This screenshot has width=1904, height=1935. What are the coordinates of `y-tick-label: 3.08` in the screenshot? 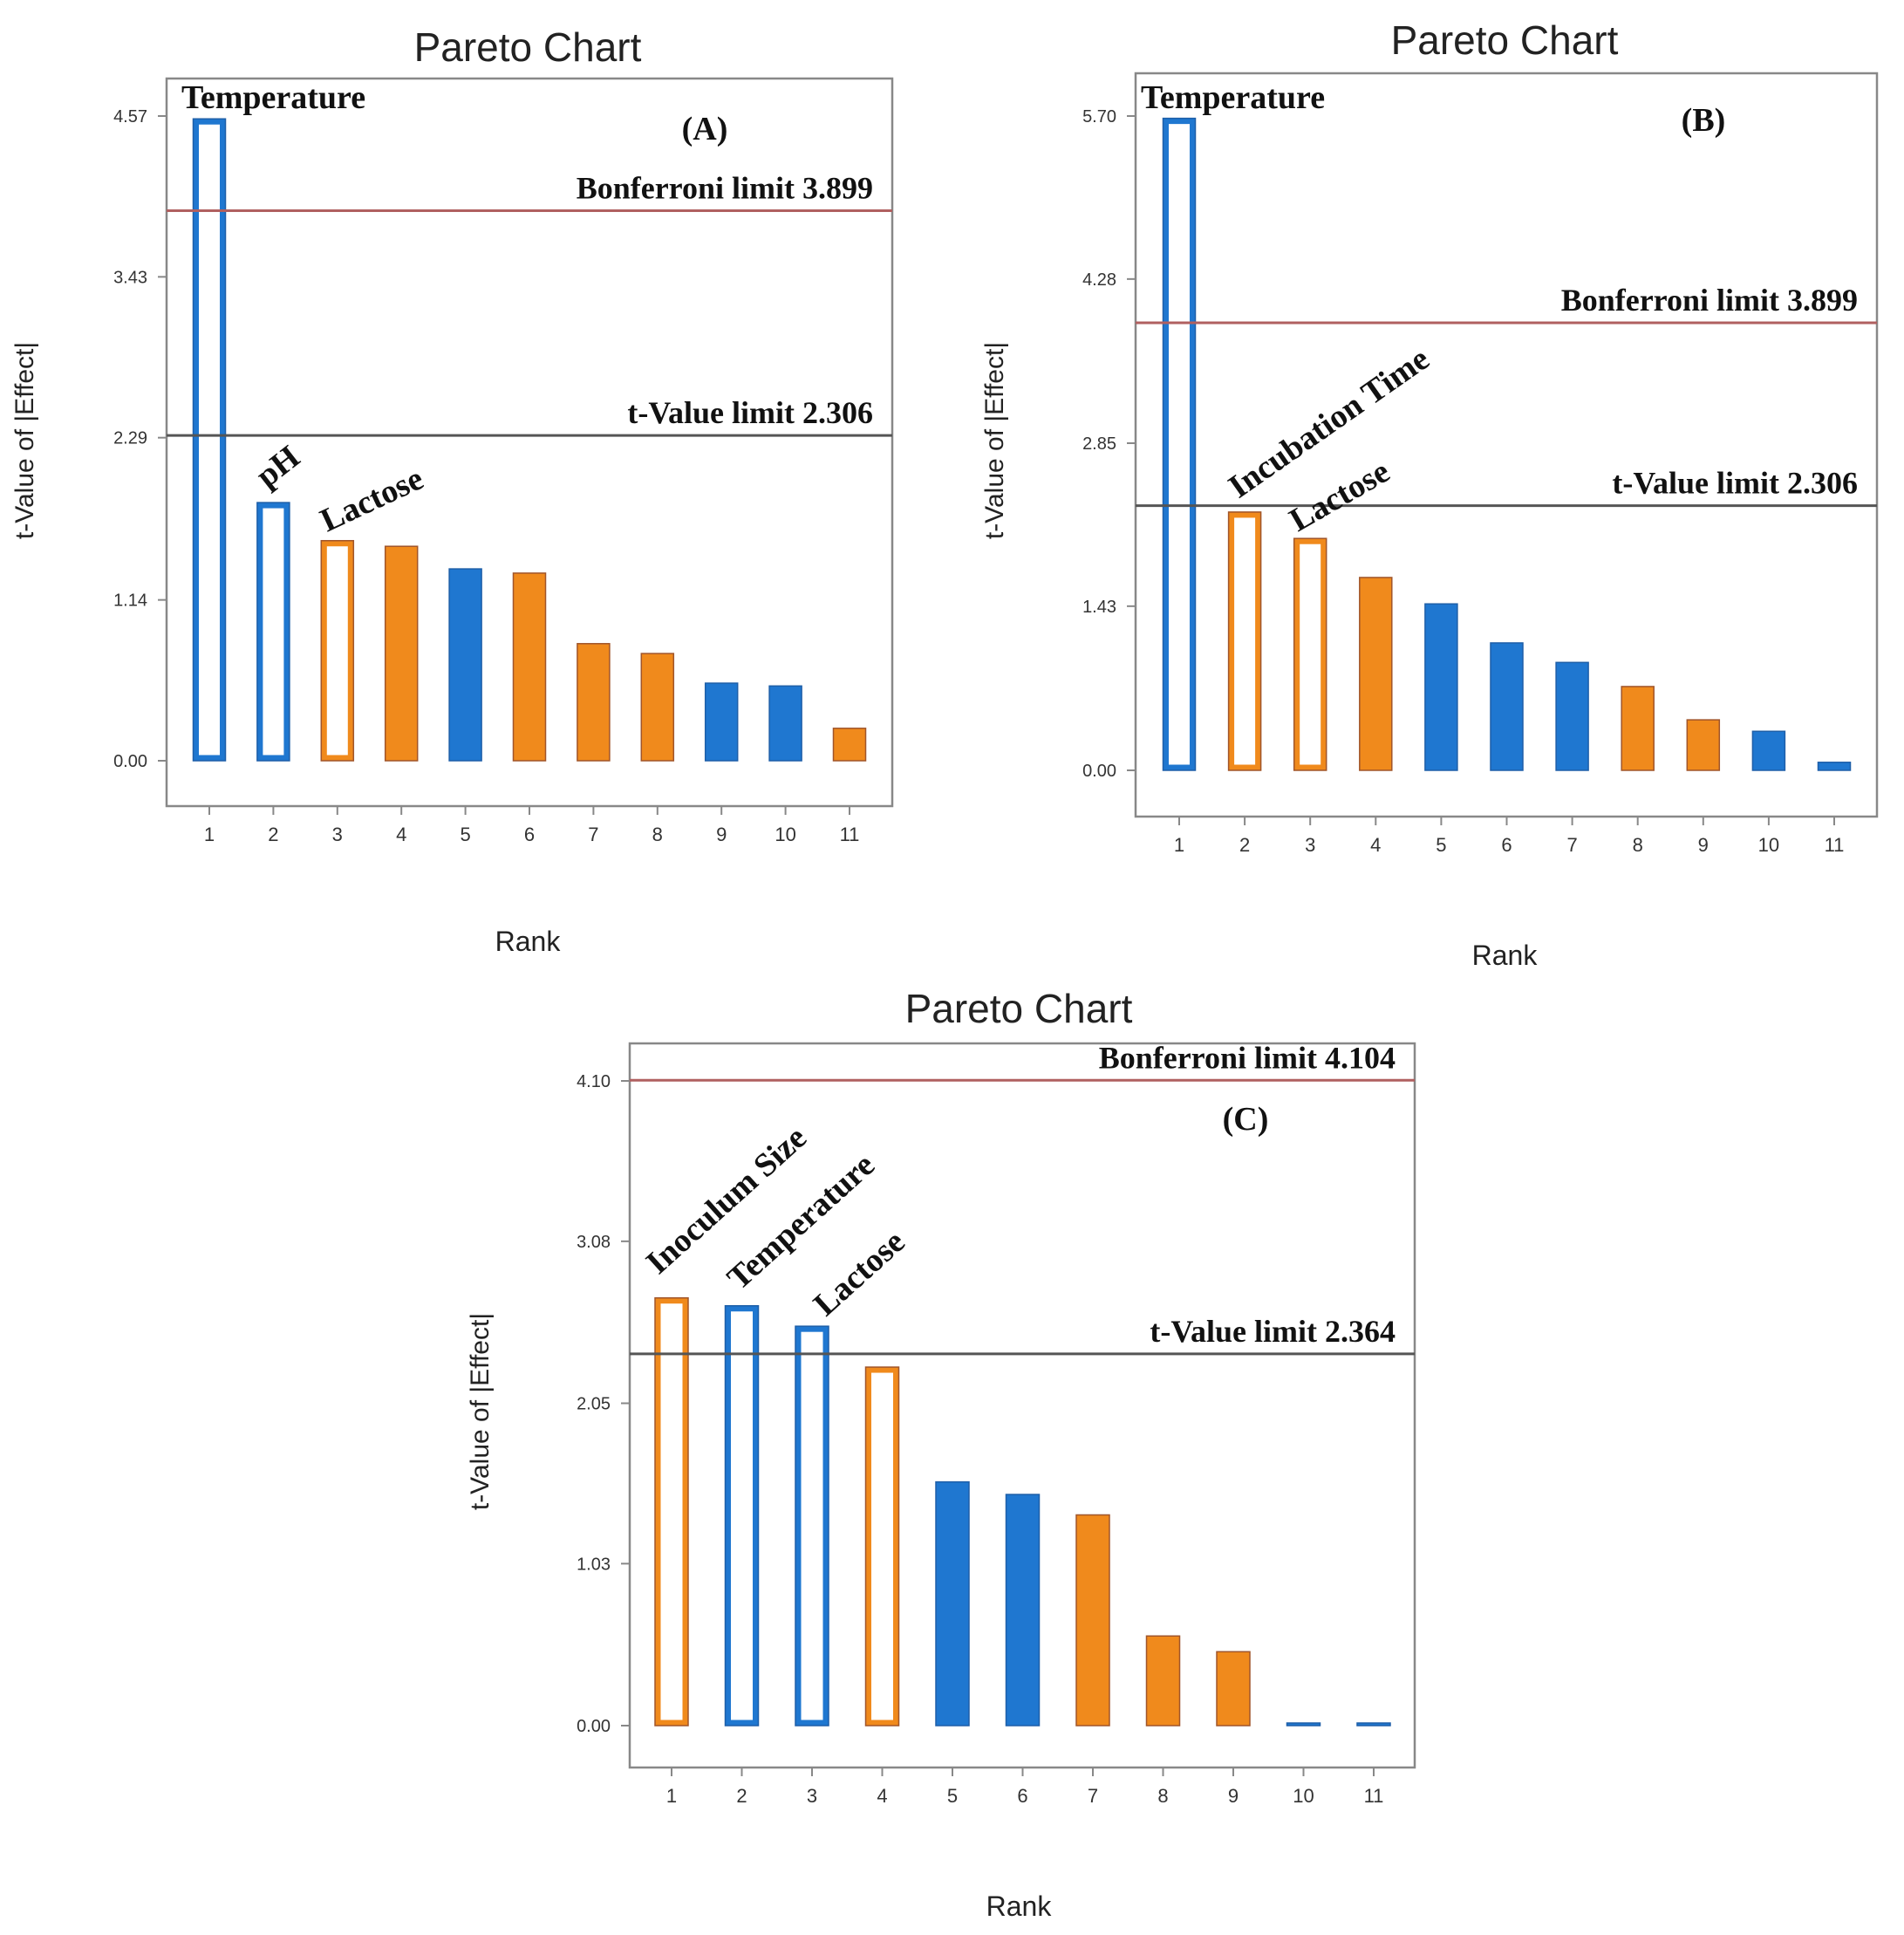 It's located at (594, 1242).